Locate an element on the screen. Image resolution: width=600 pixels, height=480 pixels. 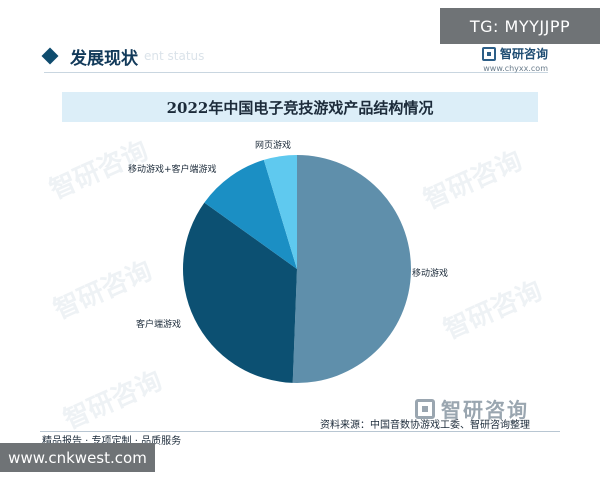
site-url-tag: www.cnkwest.com is located at coordinates (77, 457).